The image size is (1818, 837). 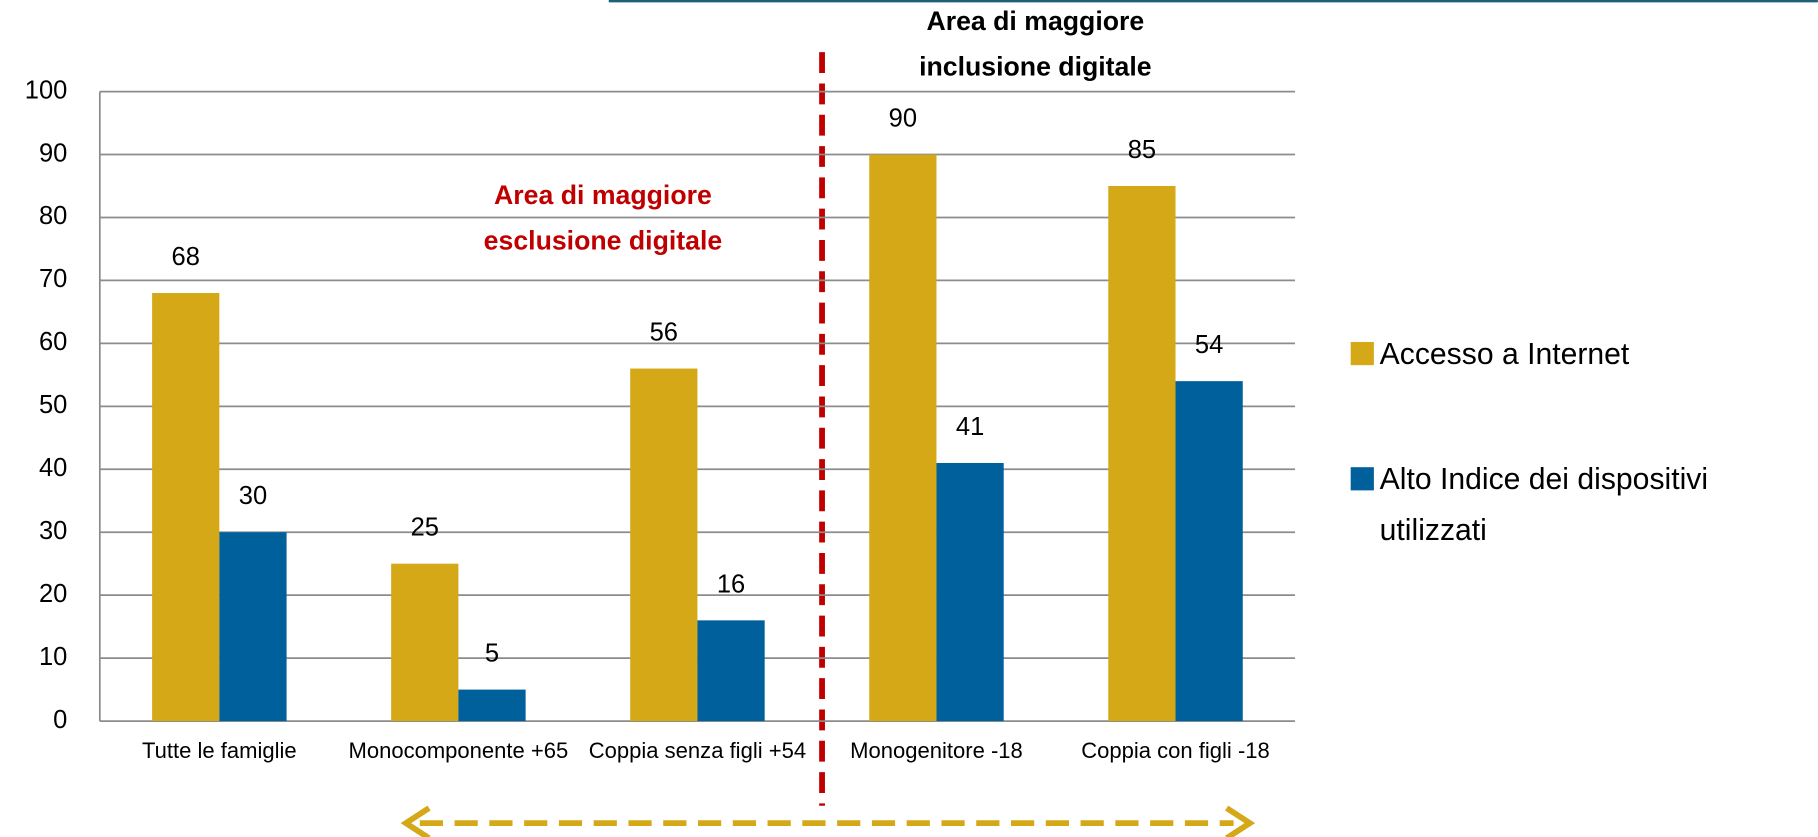 What do you see at coordinates (603, 240) in the screenshot?
I see `annotation: esclusione digitale` at bounding box center [603, 240].